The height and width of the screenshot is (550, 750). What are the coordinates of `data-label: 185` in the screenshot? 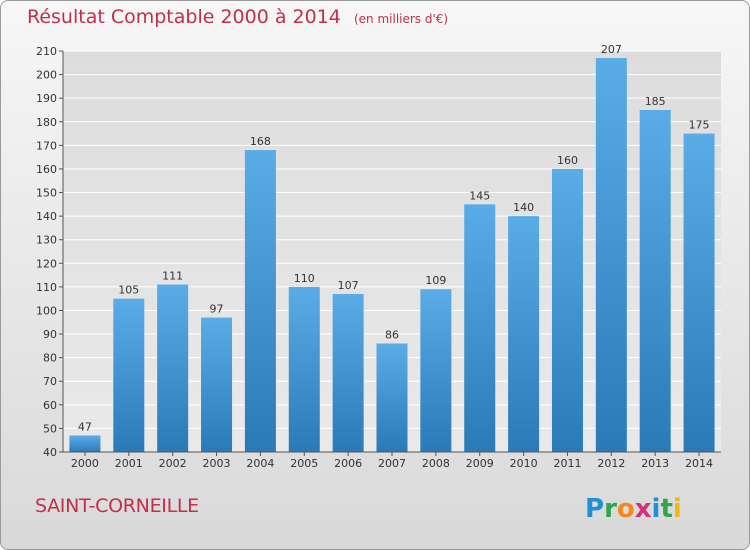 It's located at (655, 101).